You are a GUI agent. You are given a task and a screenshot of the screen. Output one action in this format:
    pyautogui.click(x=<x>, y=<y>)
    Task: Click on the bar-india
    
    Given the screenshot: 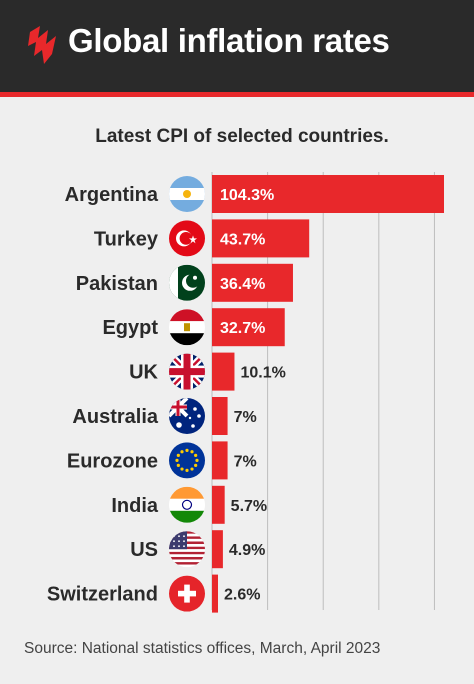 What is the action you would take?
    pyautogui.click(x=218, y=504)
    